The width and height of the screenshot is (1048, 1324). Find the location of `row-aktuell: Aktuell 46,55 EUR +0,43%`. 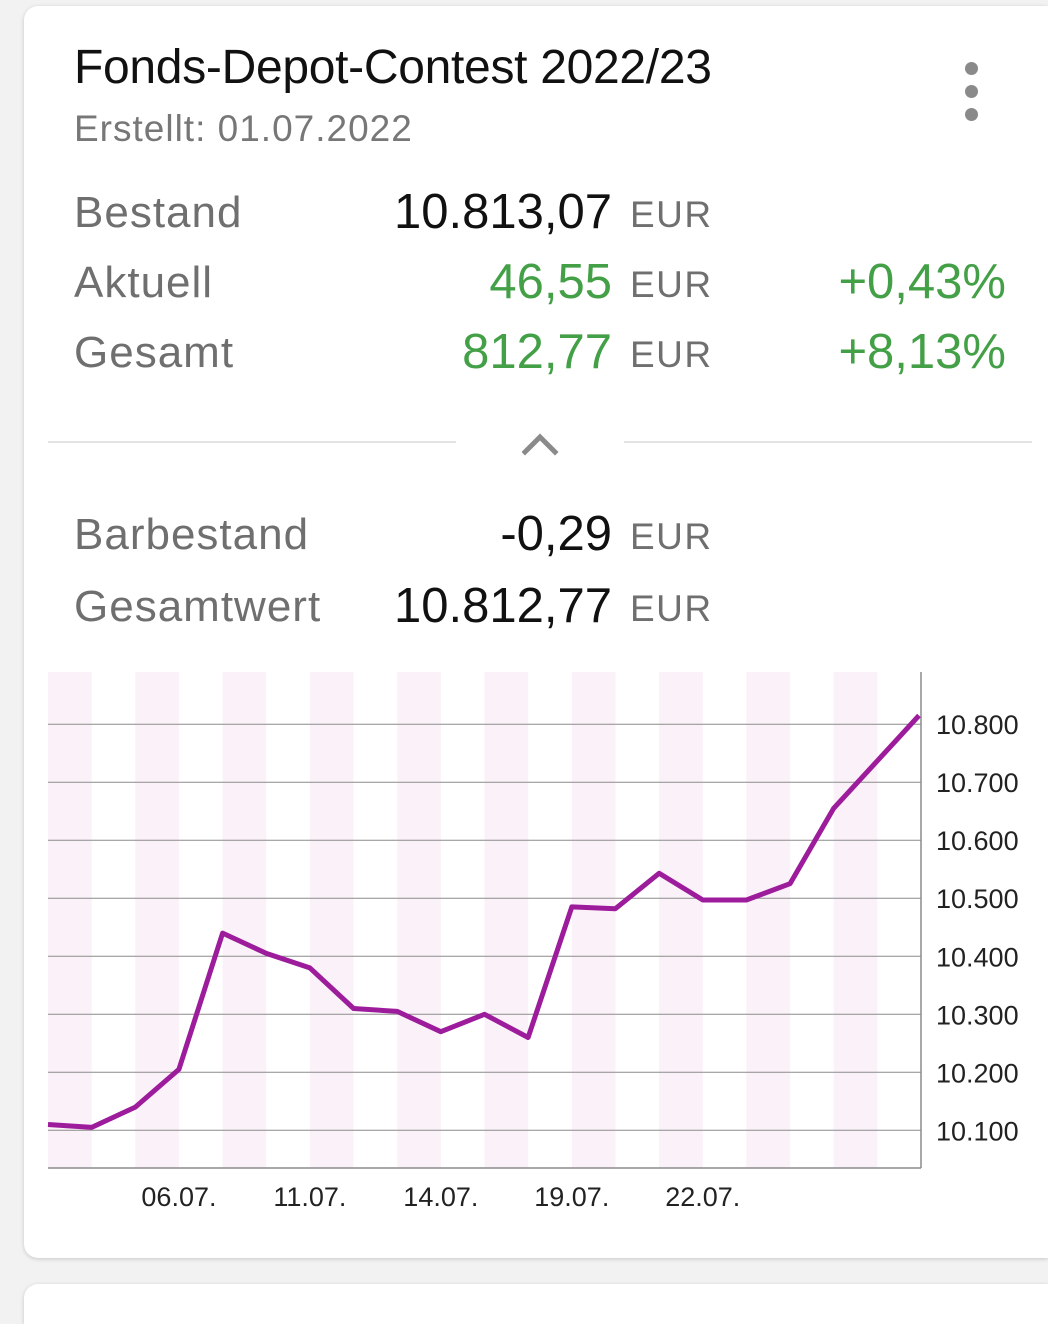

row-aktuell: Aktuell 46,55 EUR +0,43% is located at coordinates (536, 286).